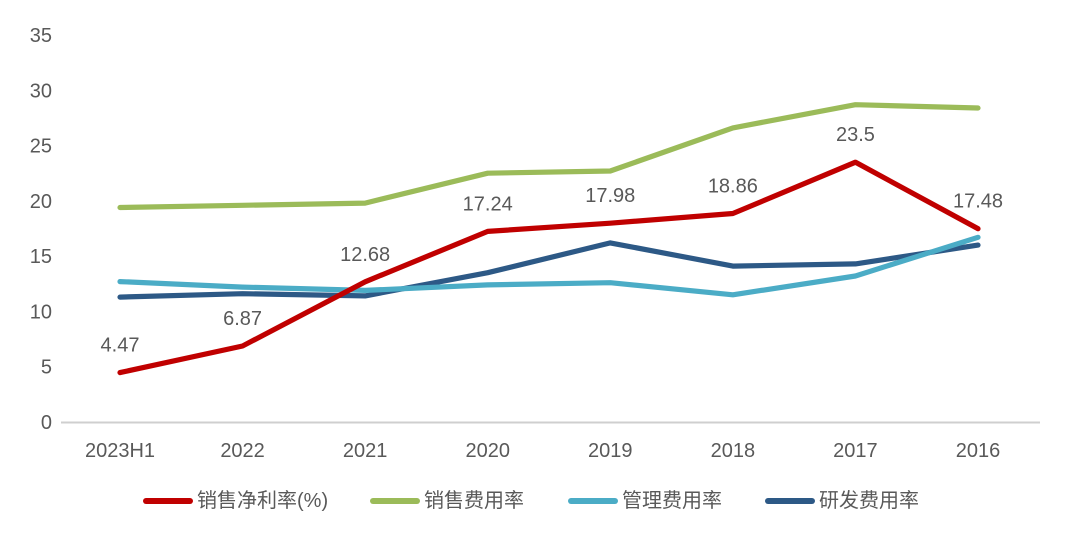  Describe the element at coordinates (120, 451) in the screenshot. I see `x-axis-category-label: 2023H1` at that location.